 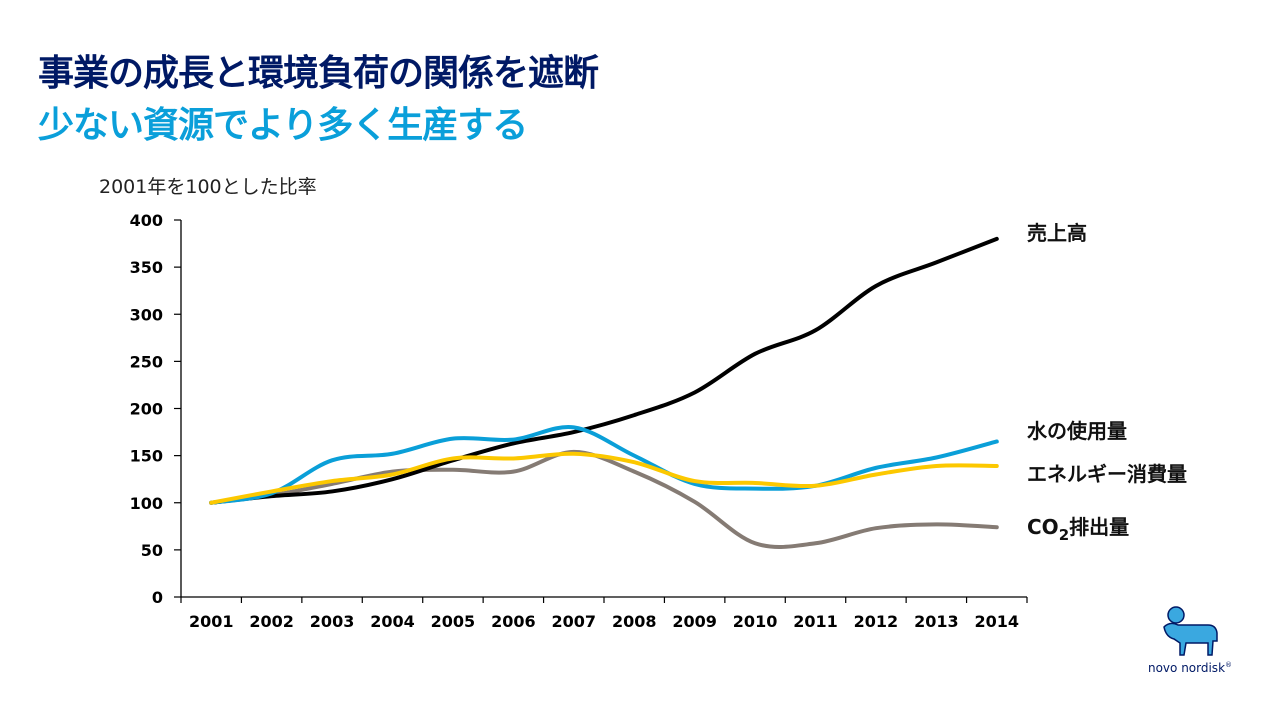 I want to click on y-tick-label: 200, so click(x=146, y=409).